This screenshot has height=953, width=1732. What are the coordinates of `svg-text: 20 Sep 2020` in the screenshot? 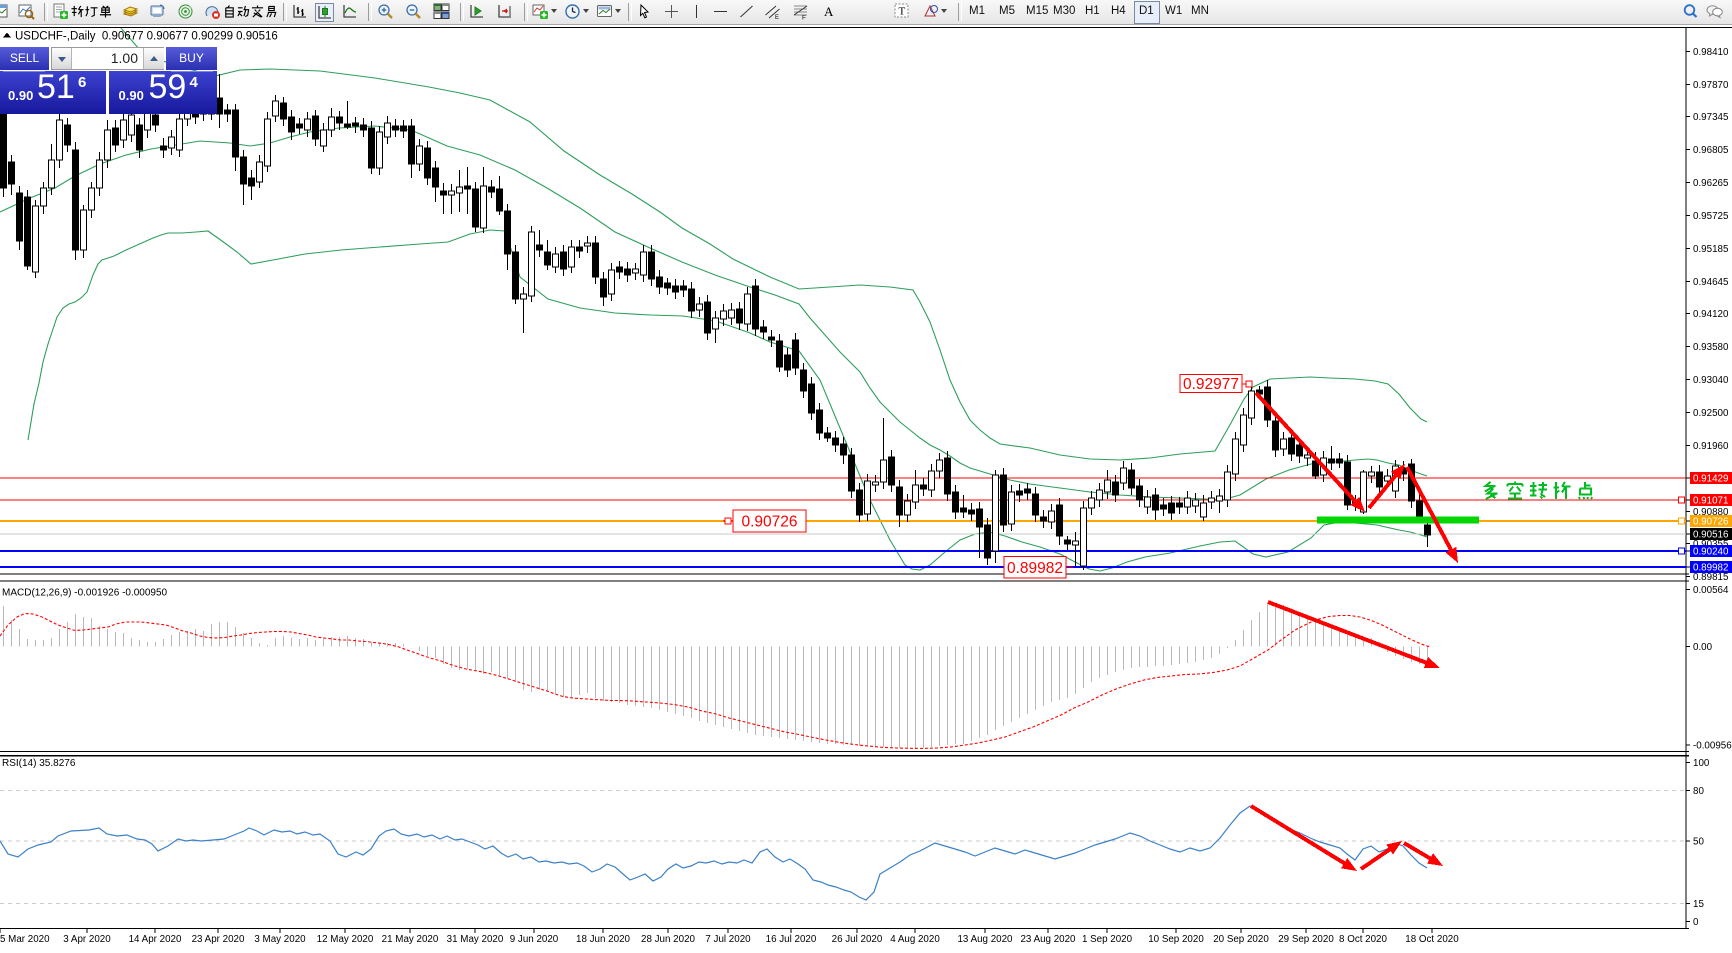 It's located at (1241, 939).